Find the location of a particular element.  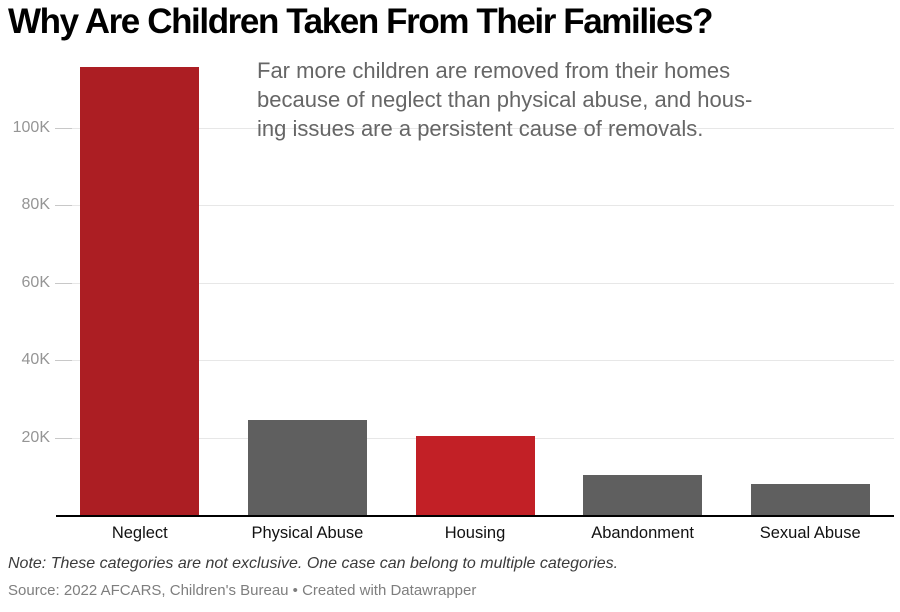

bar-neglect is located at coordinates (140, 291).